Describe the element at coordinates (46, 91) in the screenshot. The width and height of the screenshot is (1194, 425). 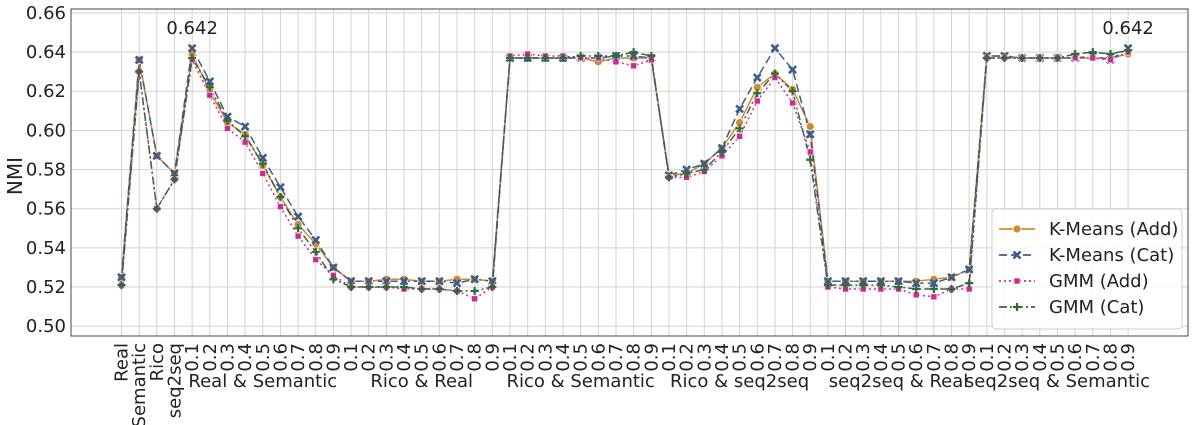
I see `y-tick-label: 0.62` at that location.